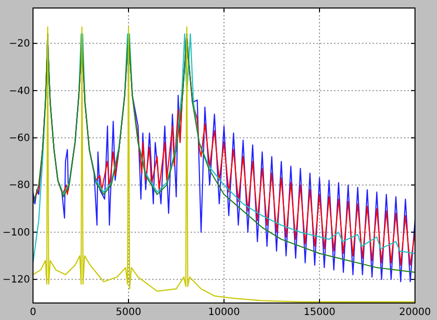 Image resolution: width=437 pixels, height=320 pixels. I want to click on y-tick-label: −80, so click(19, 186).